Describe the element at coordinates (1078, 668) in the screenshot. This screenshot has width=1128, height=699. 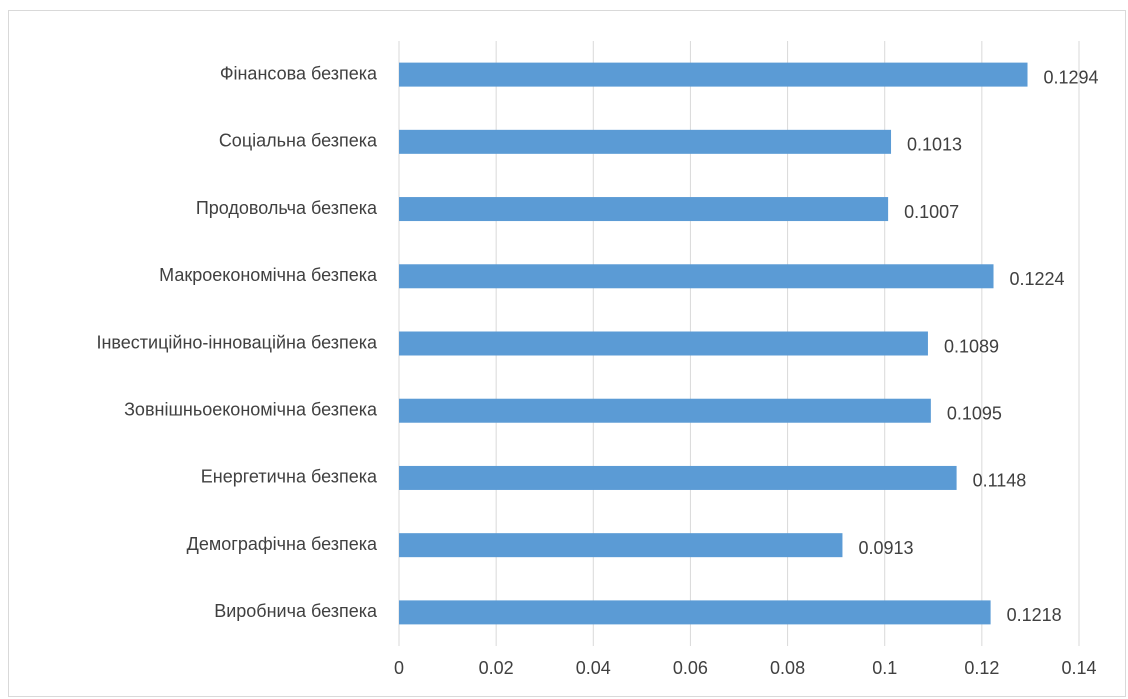
I see `x-tick-label: 0.14` at that location.